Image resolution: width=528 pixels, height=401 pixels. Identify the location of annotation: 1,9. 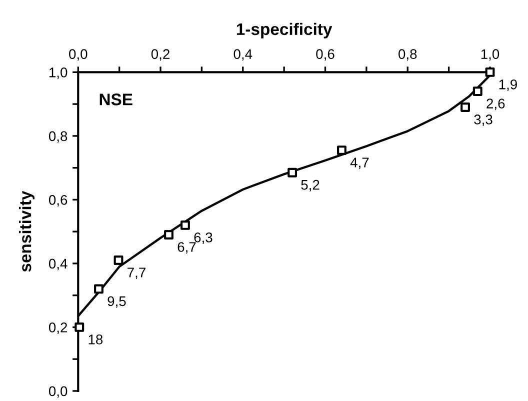
(508, 85).